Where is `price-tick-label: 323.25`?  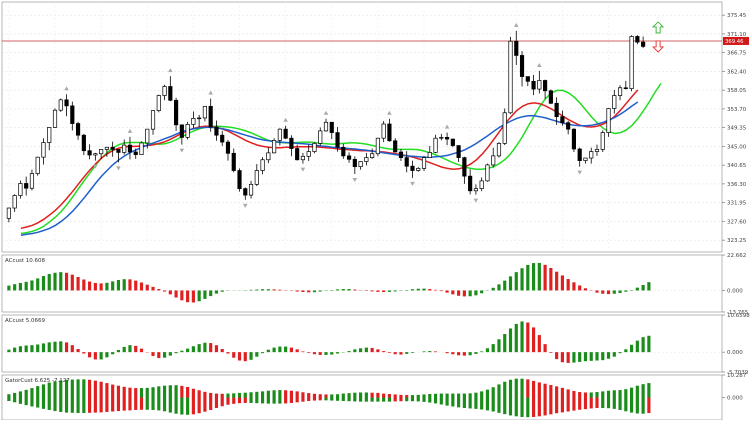 price-tick-label: 323.25 is located at coordinates (737, 241).